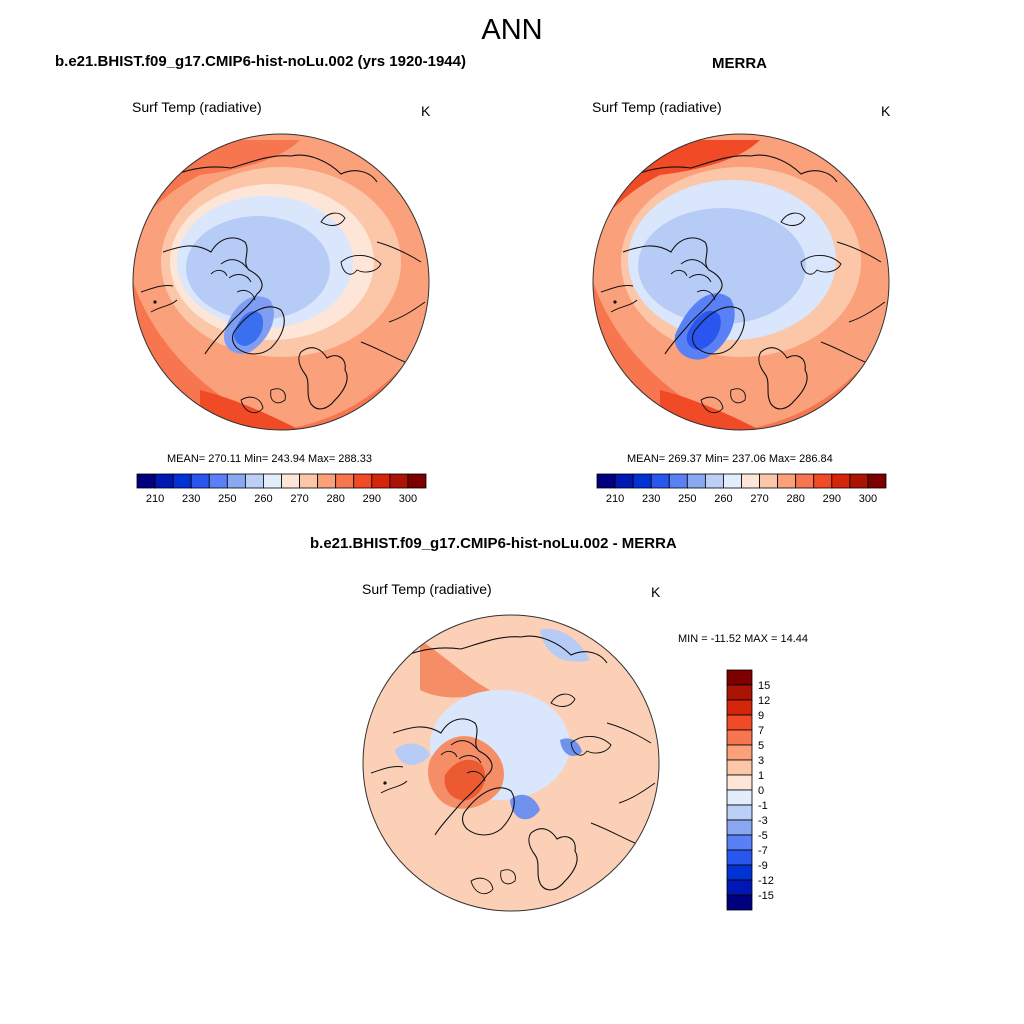 The width and height of the screenshot is (1024, 1024). I want to click on model-colorbar-tick-label: 260, so click(263, 499).